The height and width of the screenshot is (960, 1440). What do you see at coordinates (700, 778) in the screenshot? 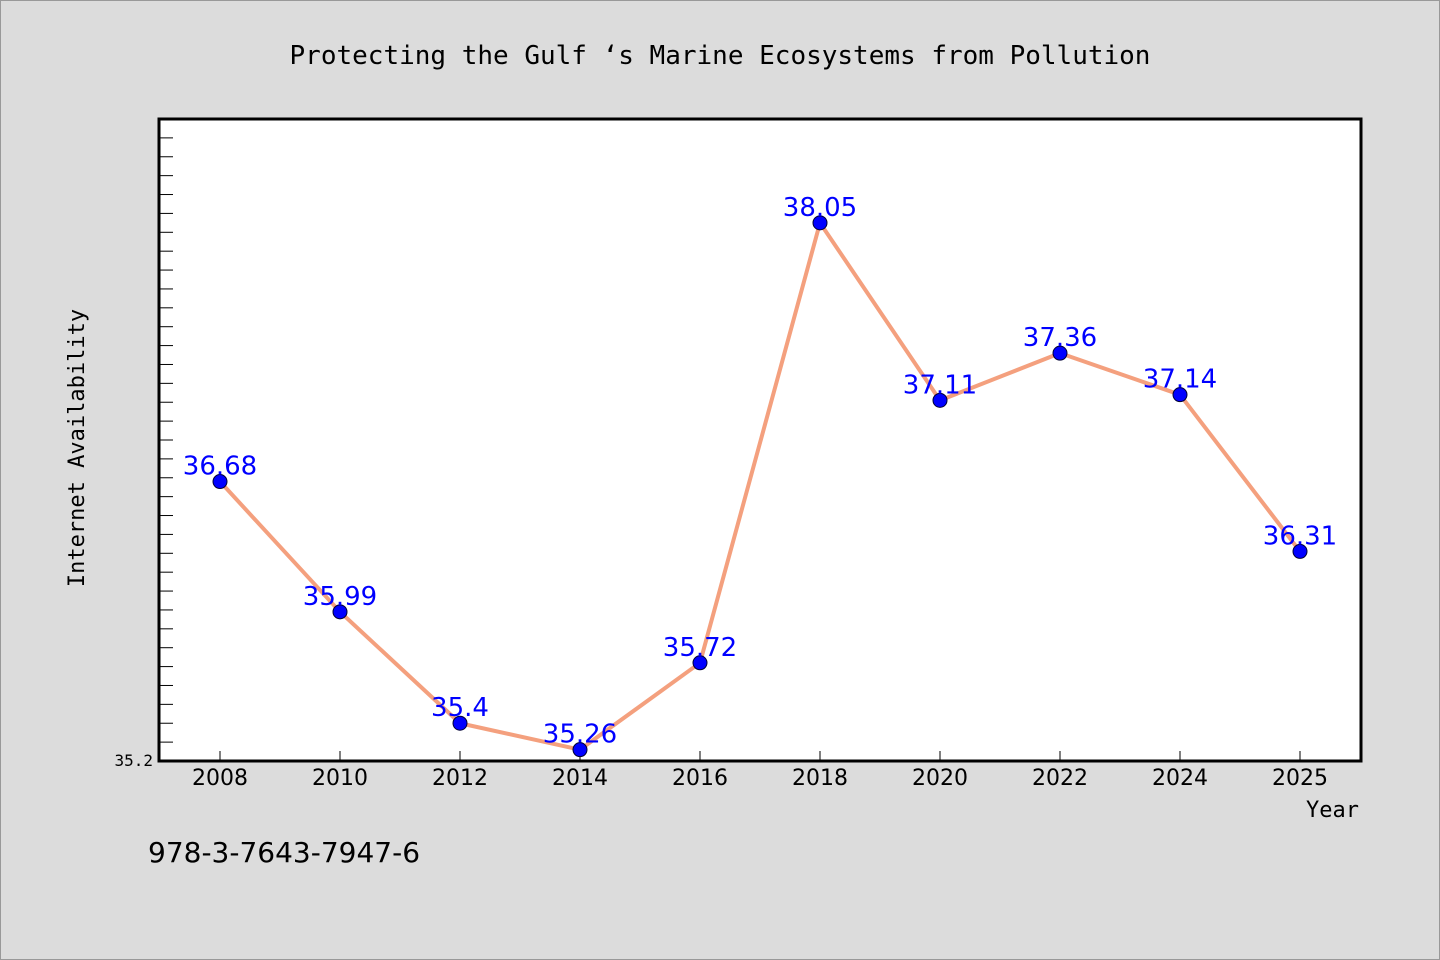
I see `x-tick-label: 2016` at bounding box center [700, 778].